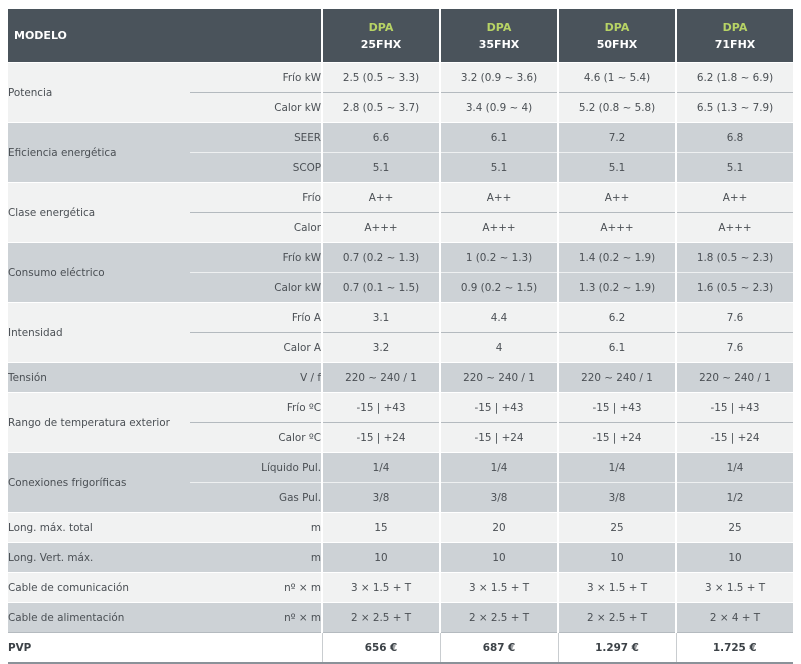 The width and height of the screenshot is (801, 664). I want to click on table-cell: 1.3 (0.2 ~ 1.9), so click(617, 287).